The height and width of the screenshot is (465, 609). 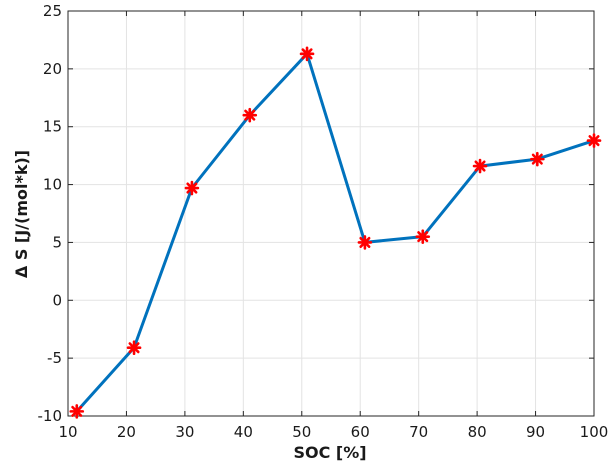 I want to click on y-tick-label: 0, so click(x=57, y=300).